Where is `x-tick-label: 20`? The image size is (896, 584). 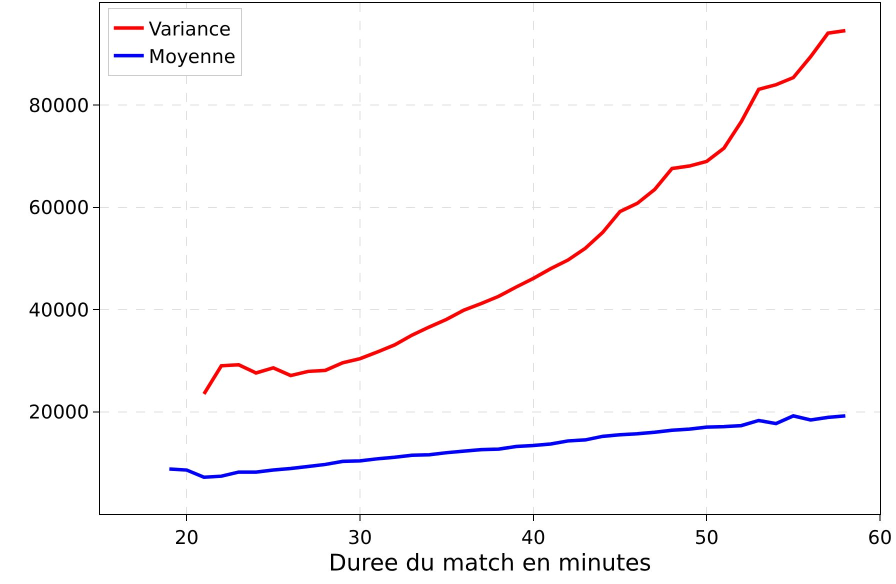 x-tick-label: 20 is located at coordinates (186, 537).